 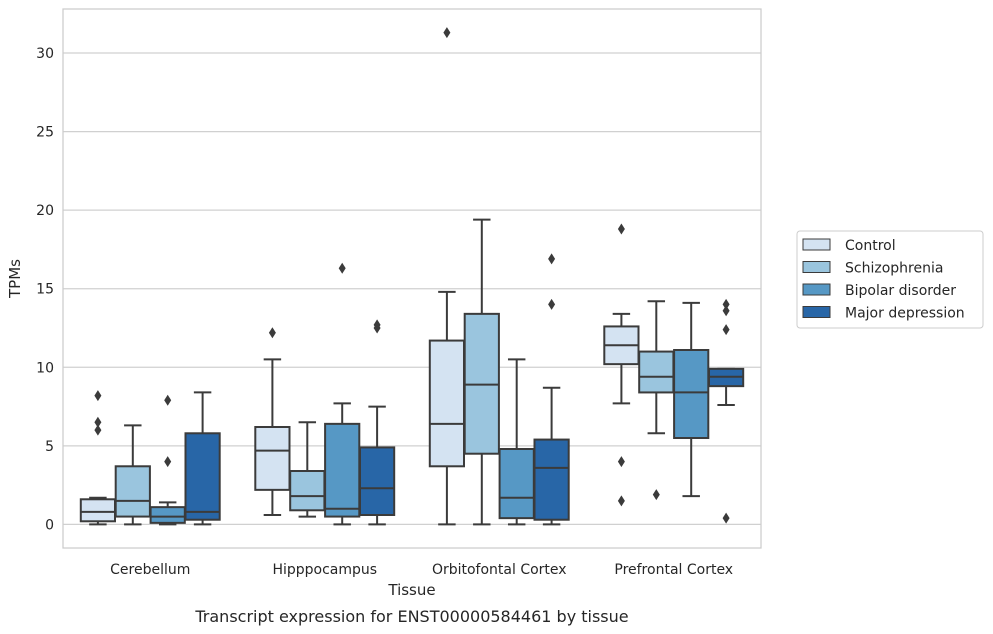 What do you see at coordinates (499, 570) in the screenshot?
I see `x-tick-label: Orbitofontal Cortex` at bounding box center [499, 570].